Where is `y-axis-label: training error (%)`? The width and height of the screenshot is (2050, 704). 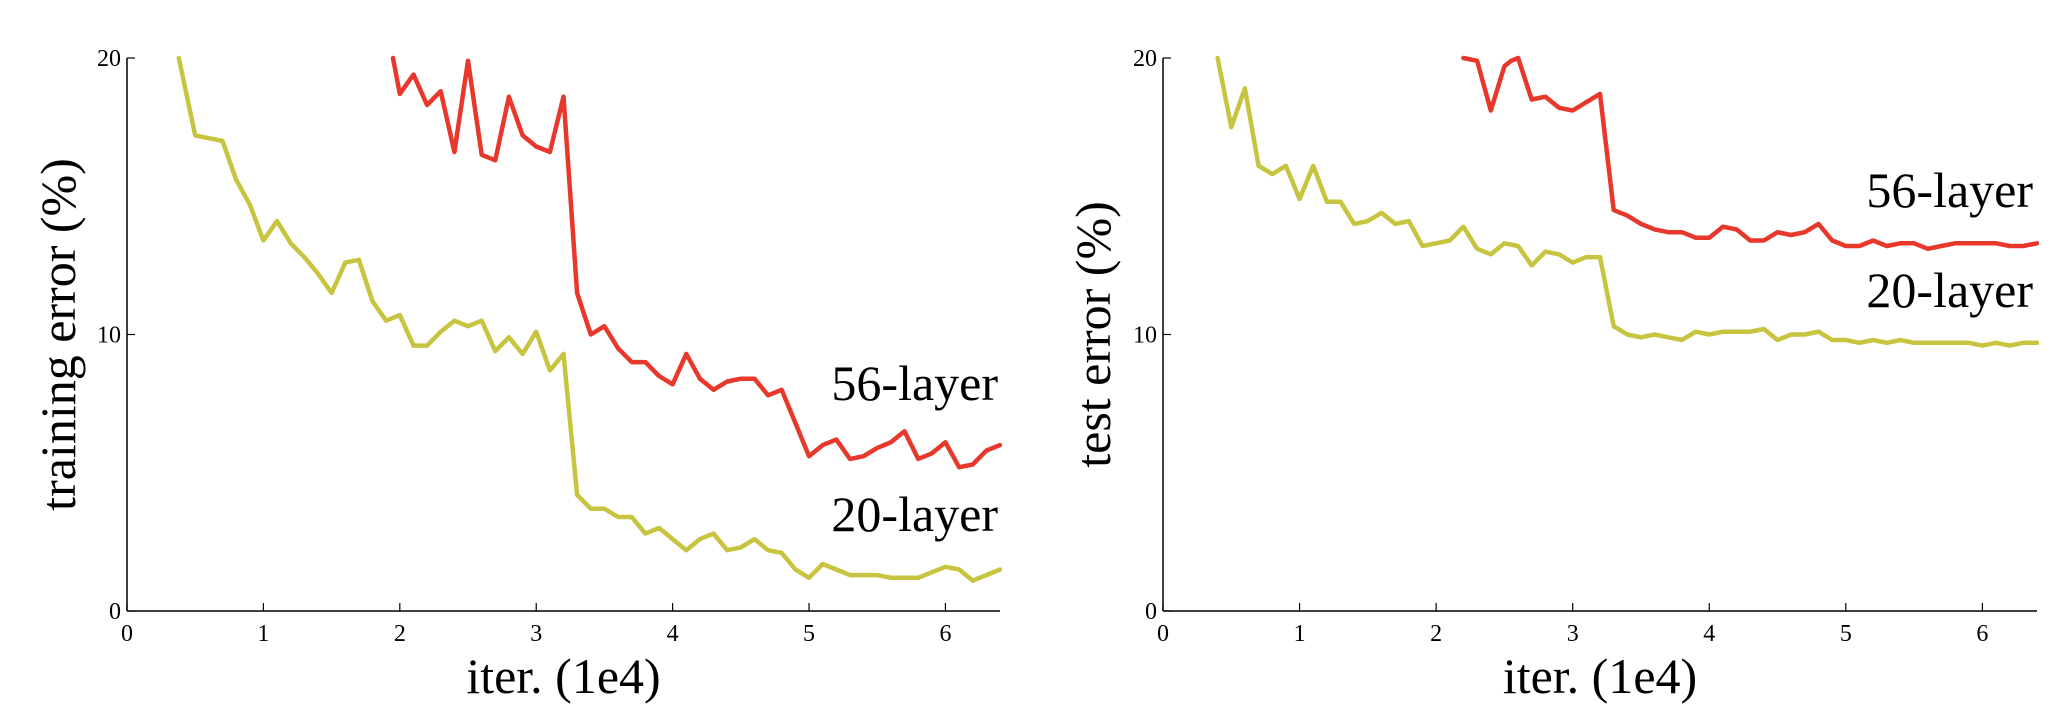
y-axis-label: training error (%) is located at coordinates (58, 334).